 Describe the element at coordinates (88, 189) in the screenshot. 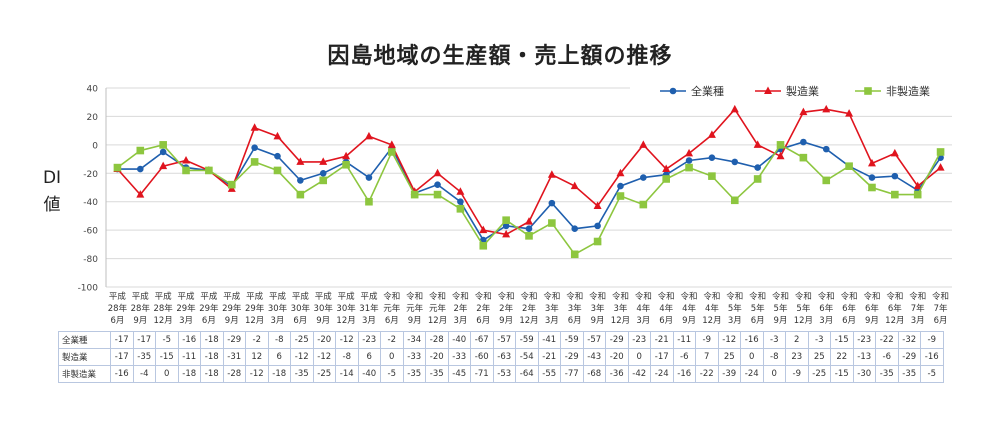

I see `y-axis-ticks: 40 20 0 -20 -40 -60 -80 -100` at that location.